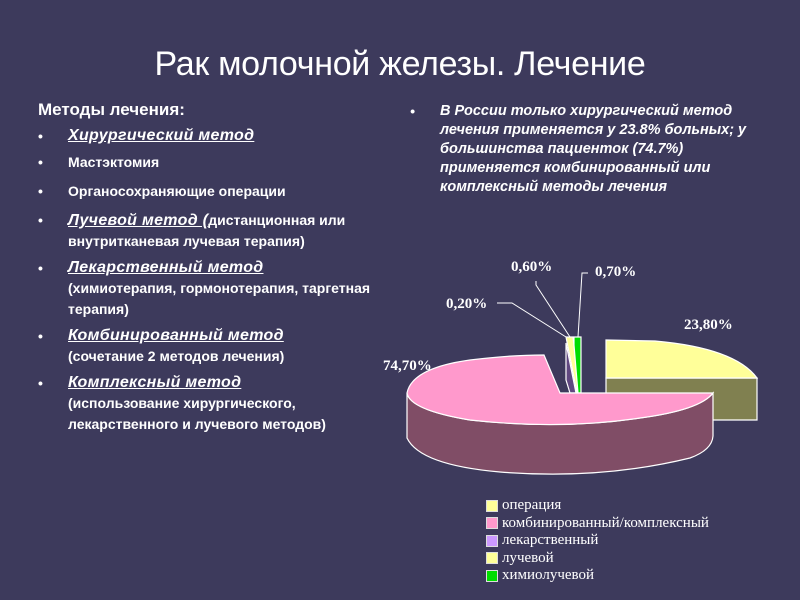  Describe the element at coordinates (597, 559) in the screenshot. I see `legend-item-radiation: лучевой` at that location.